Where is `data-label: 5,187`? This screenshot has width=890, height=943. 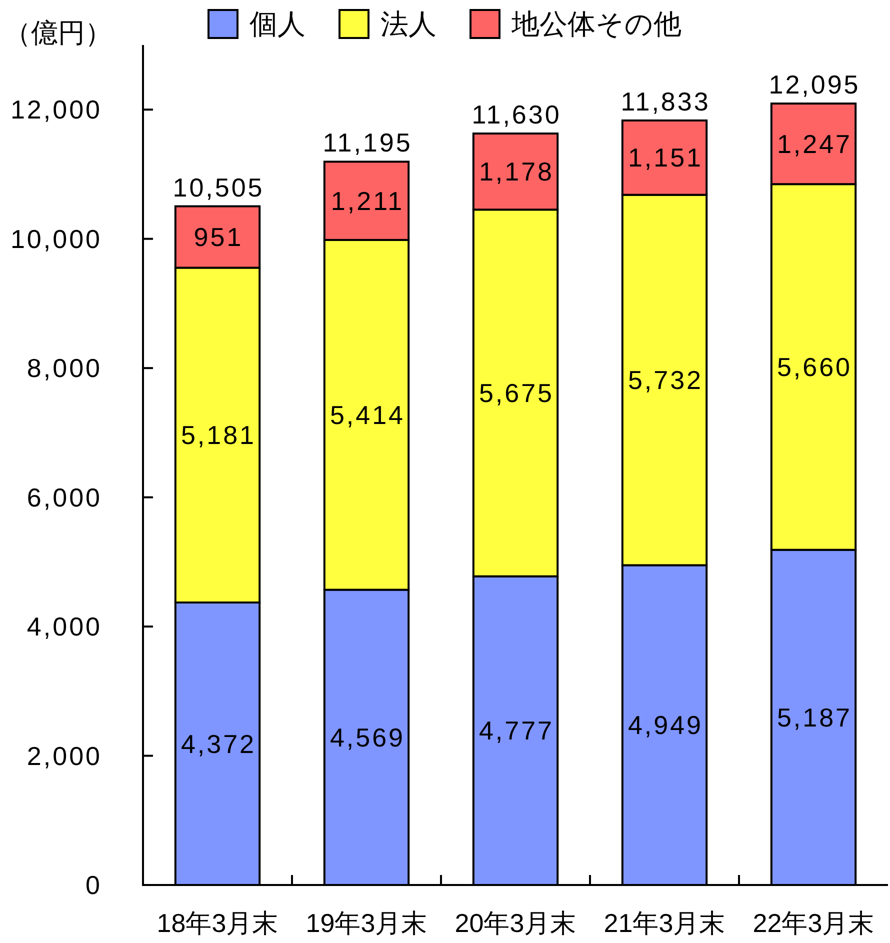
data-label: 5,187 is located at coordinates (814, 717).